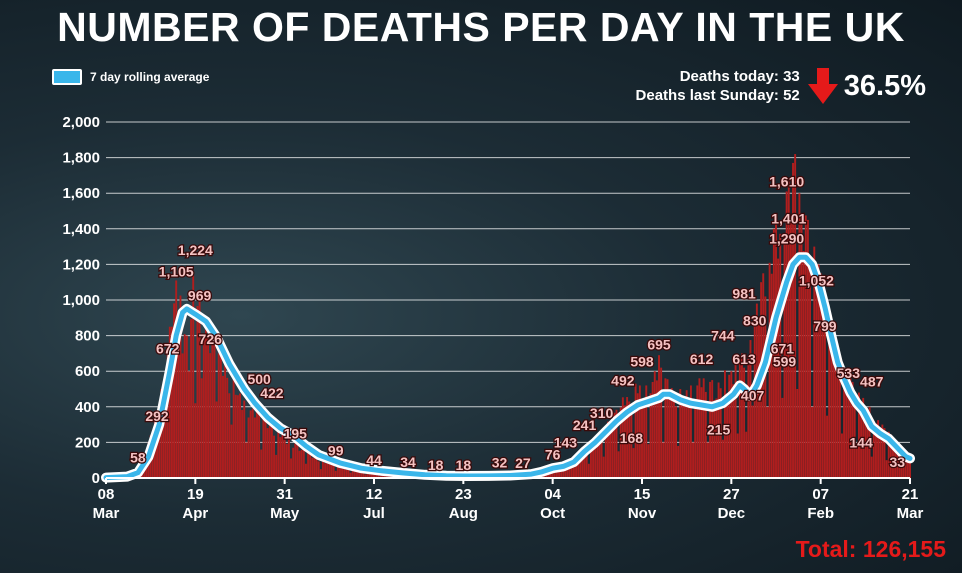 The image size is (962, 573). I want to click on deaths-last-sunday: Deaths last Sunday: 52, so click(717, 95).